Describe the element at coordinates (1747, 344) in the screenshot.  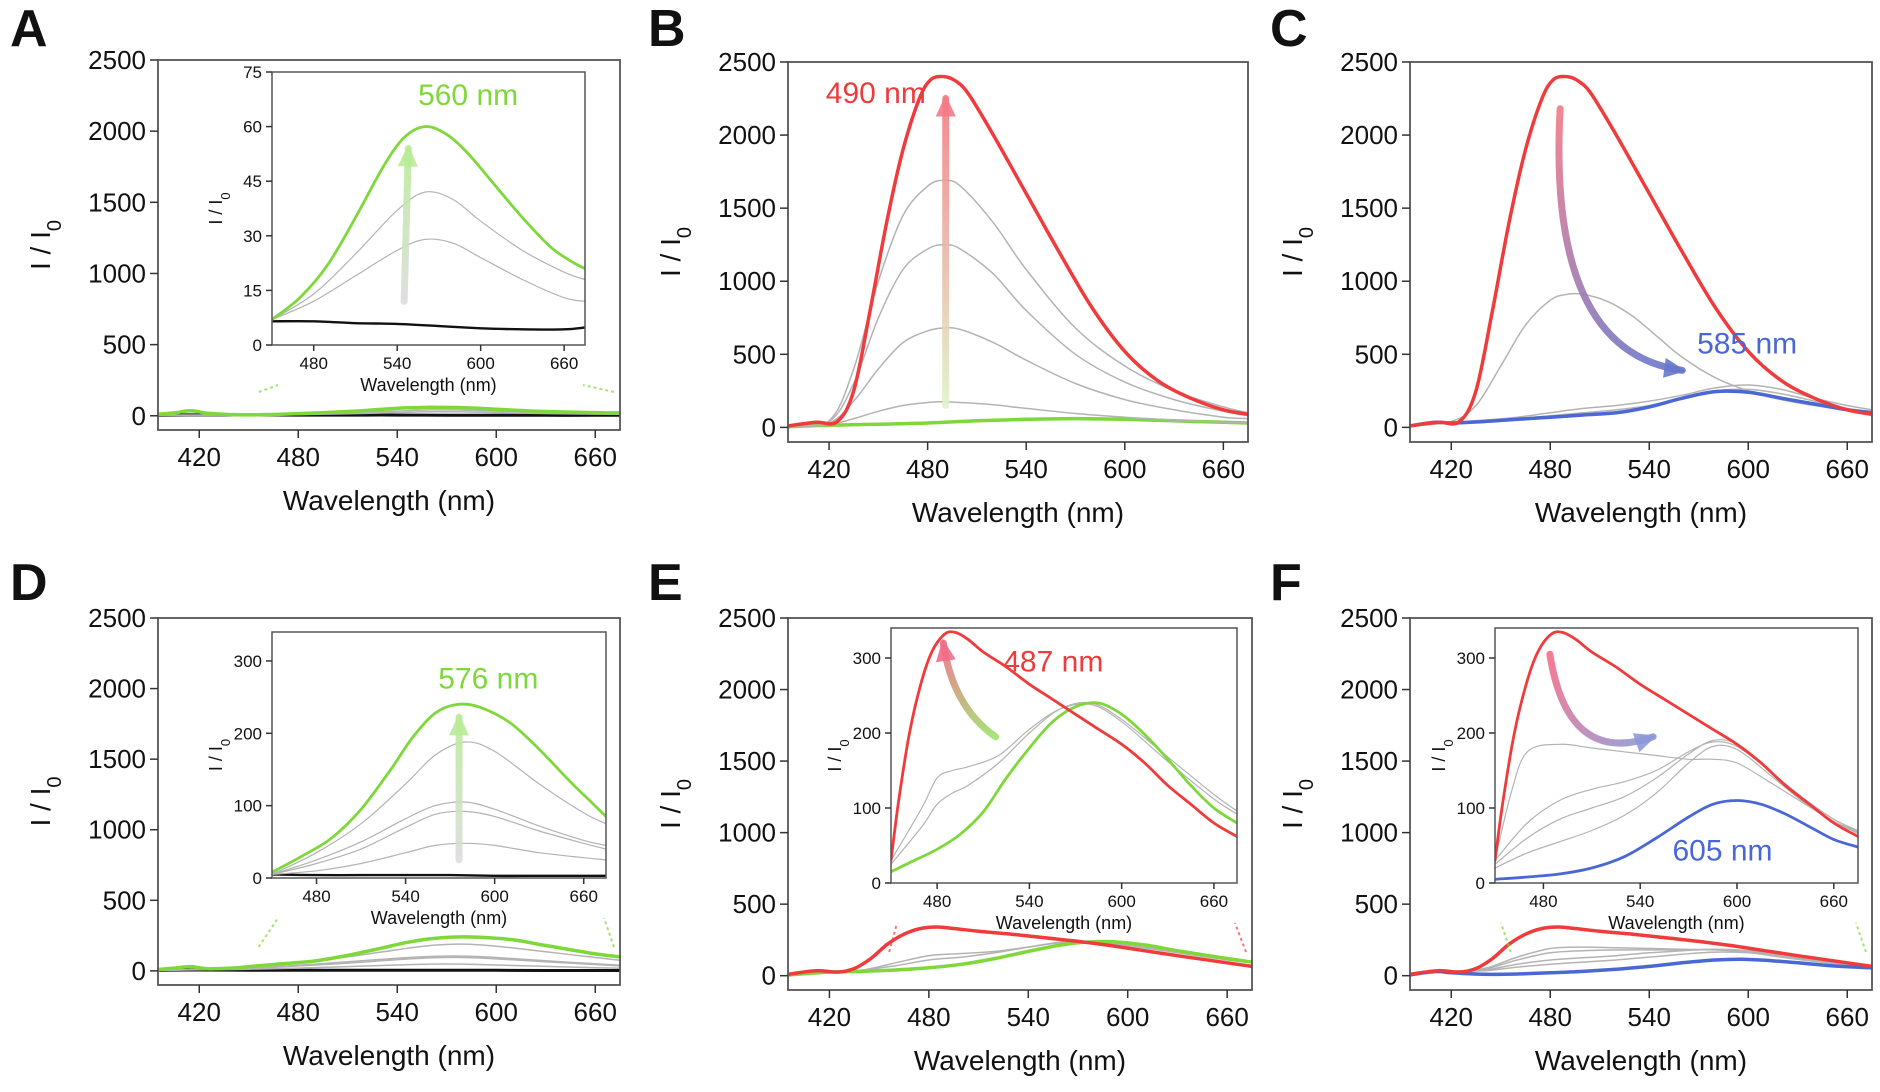
I see `panel-c-main-peak-annotation: 585 nm` at that location.